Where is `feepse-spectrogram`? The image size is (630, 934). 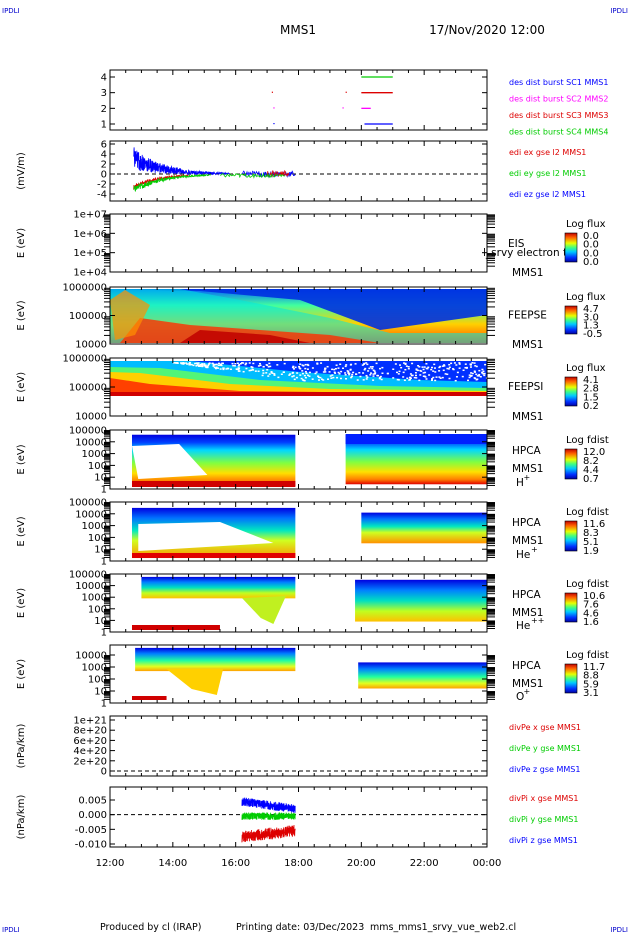 feepse-spectrogram is located at coordinates (298, 316).